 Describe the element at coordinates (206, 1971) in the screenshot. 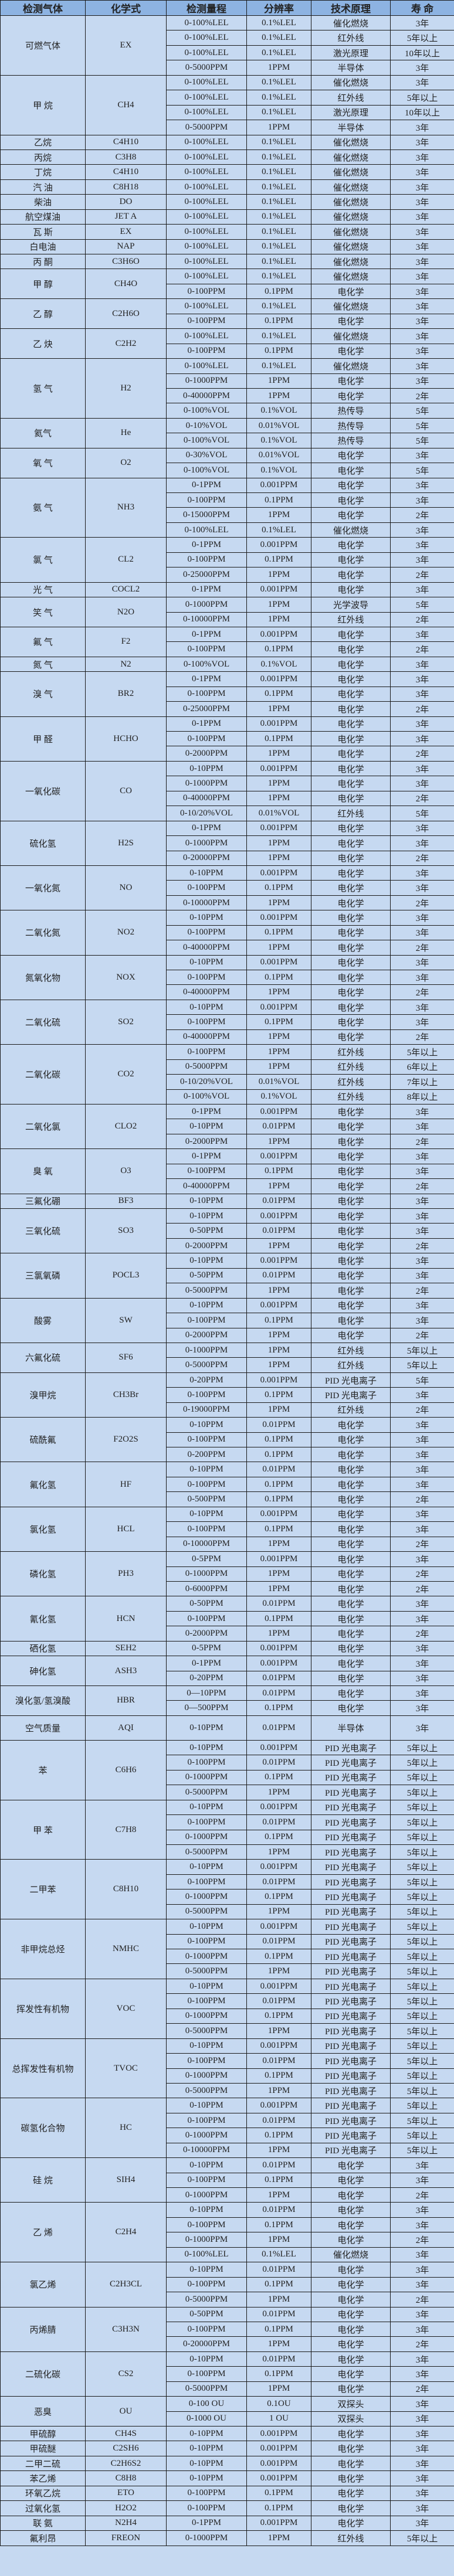

I see `range-cell: 0-5000PPM` at that location.